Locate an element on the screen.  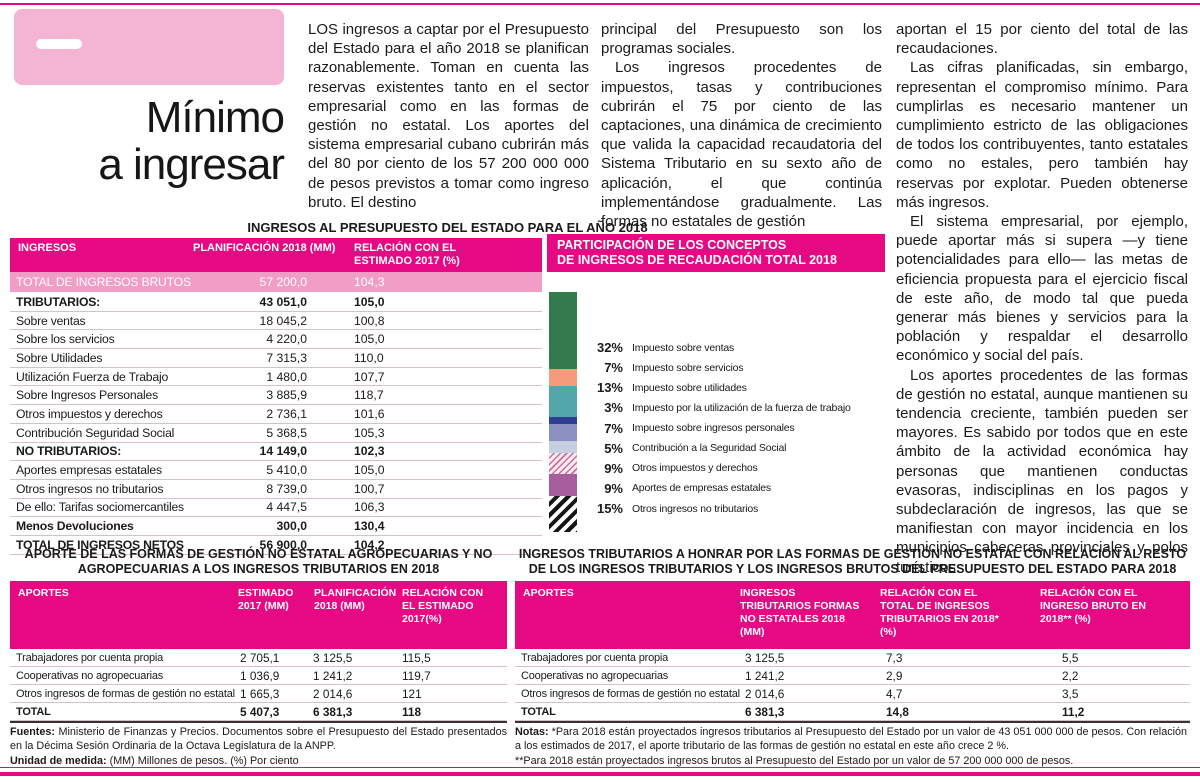
legend-item: 7% Impuesto sobre servicios is located at coordinates (731, 367).